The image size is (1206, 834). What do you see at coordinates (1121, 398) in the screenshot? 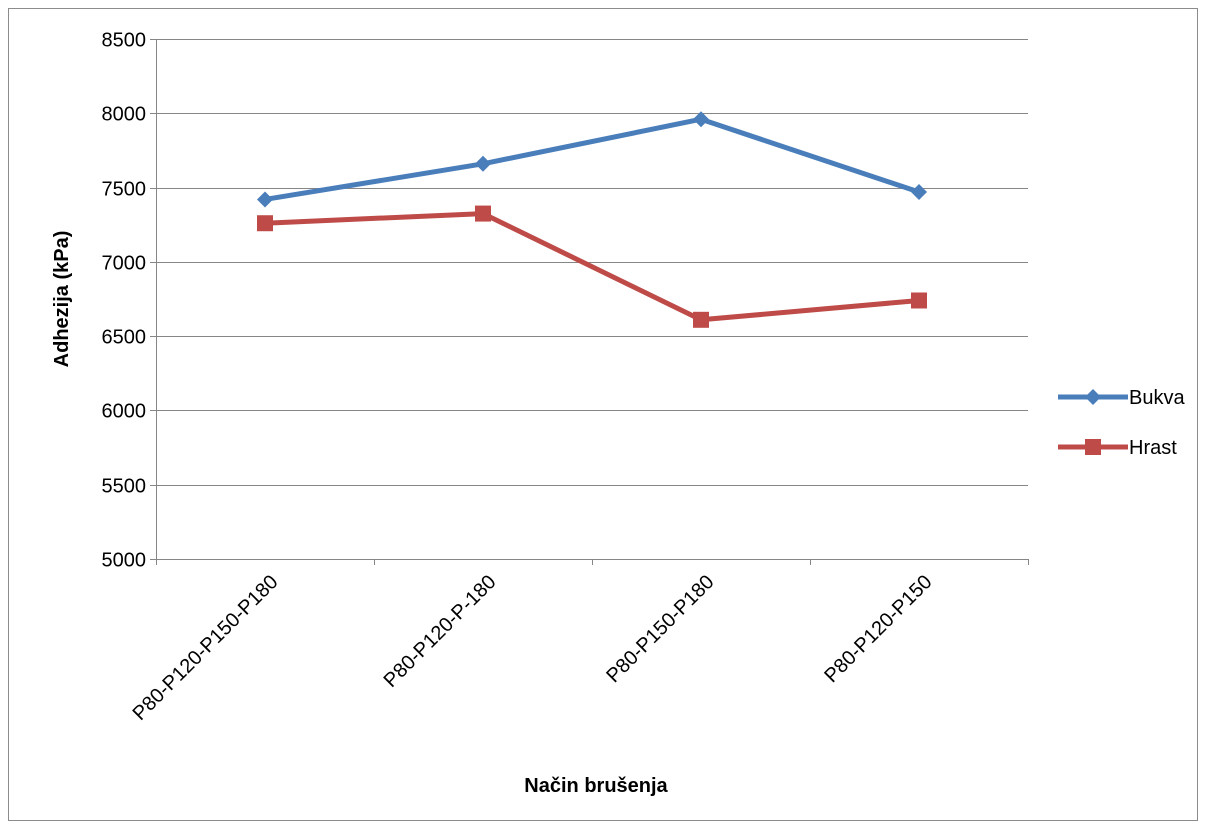
I see `legend-entry-bukva: Bukva` at bounding box center [1121, 398].